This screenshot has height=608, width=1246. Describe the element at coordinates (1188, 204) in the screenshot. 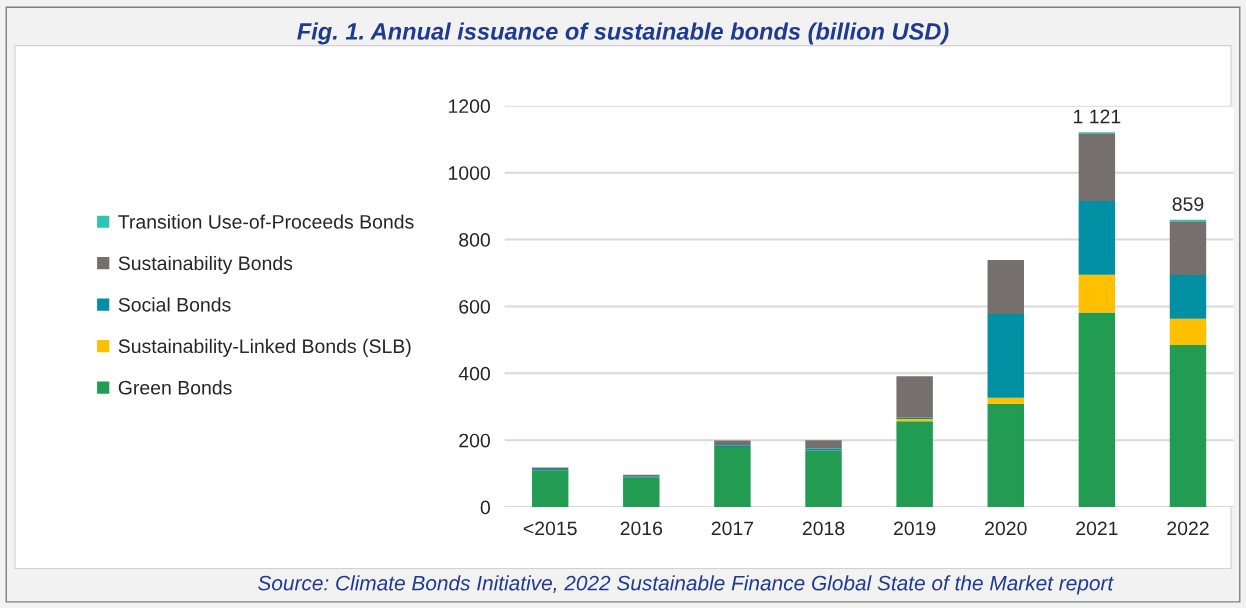

I see `total-label: 859` at that location.